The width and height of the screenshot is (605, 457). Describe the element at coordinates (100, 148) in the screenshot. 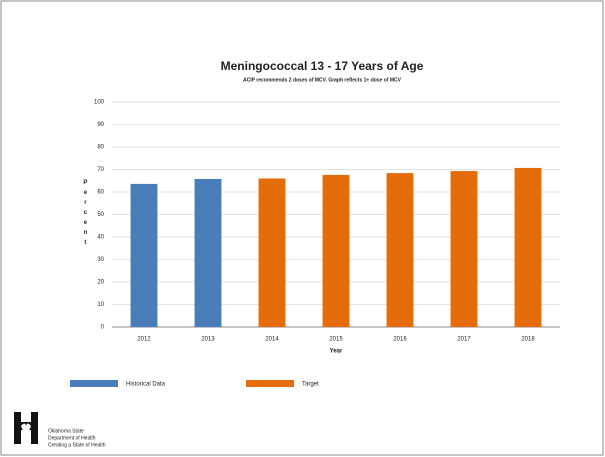

I see `y-tick-label: 80` at that location.